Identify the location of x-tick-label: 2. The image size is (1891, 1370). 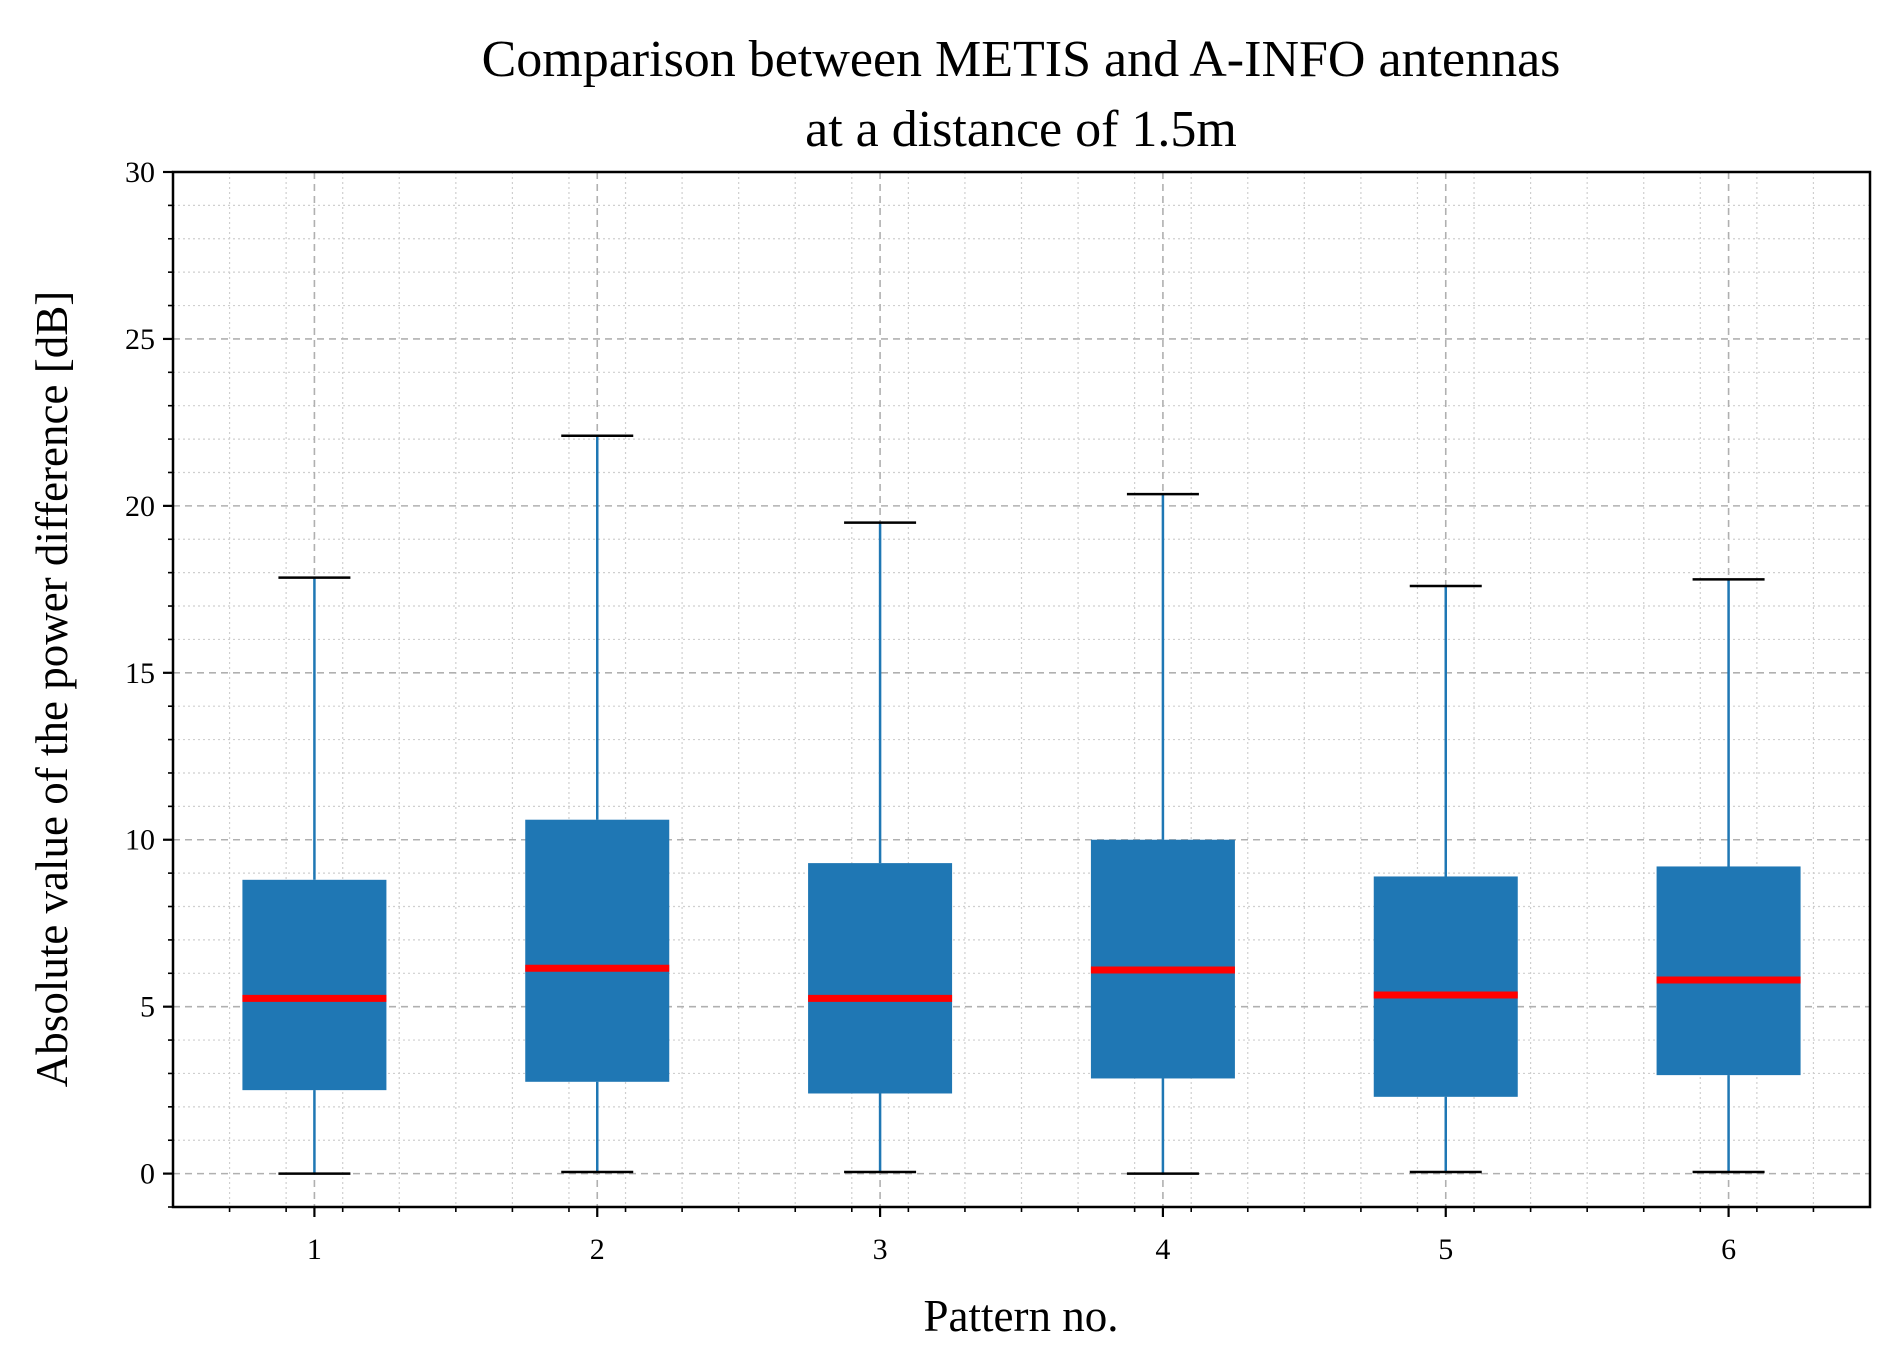
(597, 1249).